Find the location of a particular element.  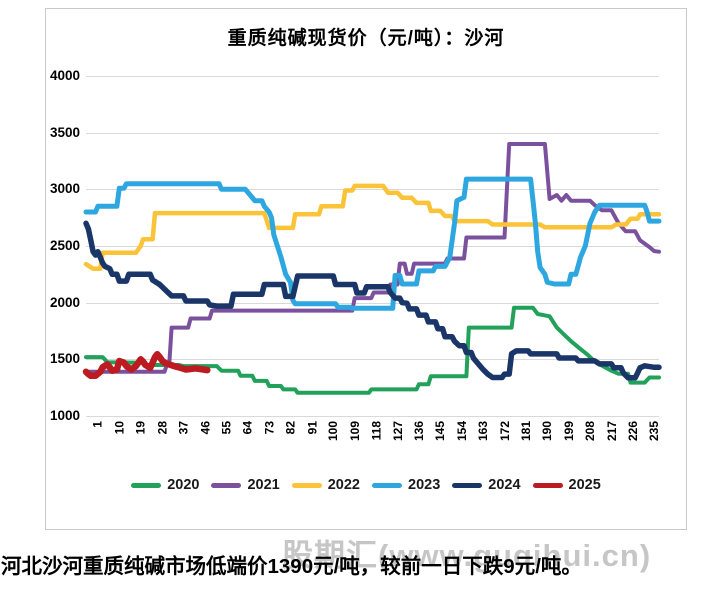

y-tick-label: 2000 is located at coordinates (64, 302).